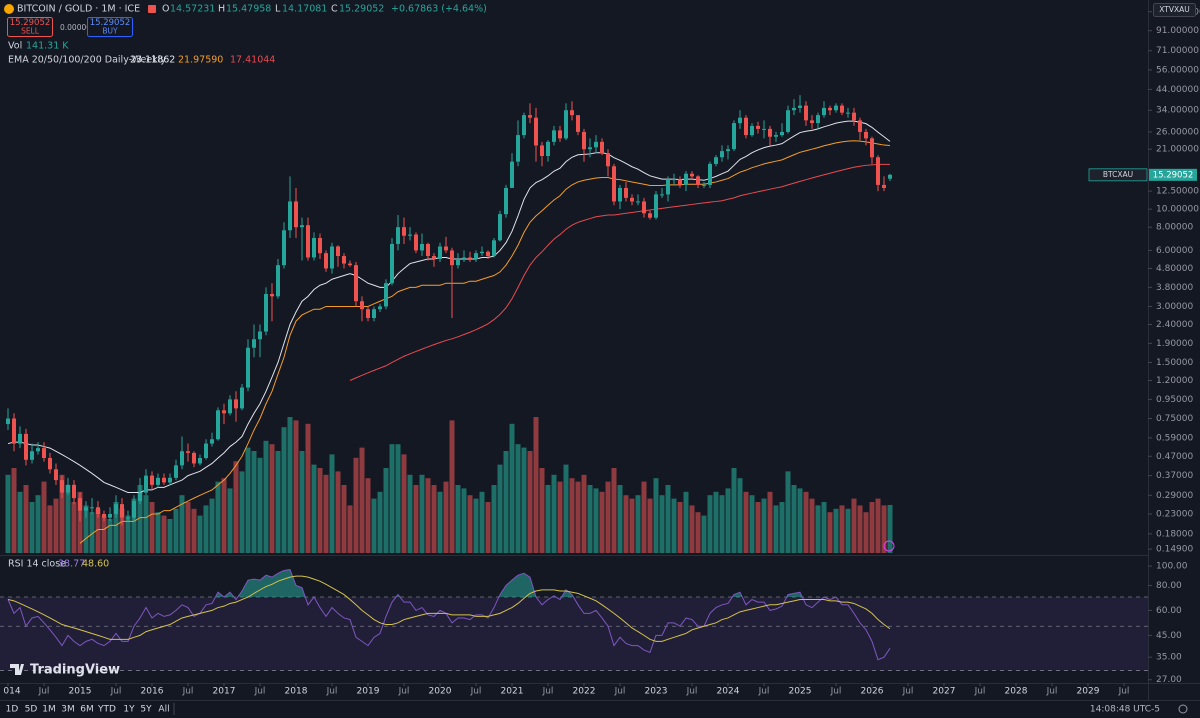 The image size is (1200, 718). Describe the element at coordinates (12, 710) in the screenshot. I see `range-button: 1D` at that location.